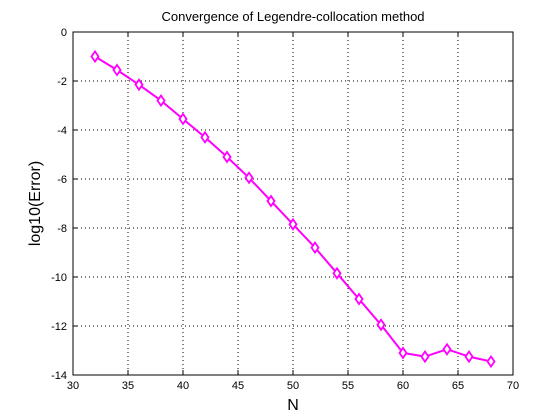 This screenshot has width=560, height=420. What do you see at coordinates (293, 405) in the screenshot?
I see `x-axis-label: N` at bounding box center [293, 405].